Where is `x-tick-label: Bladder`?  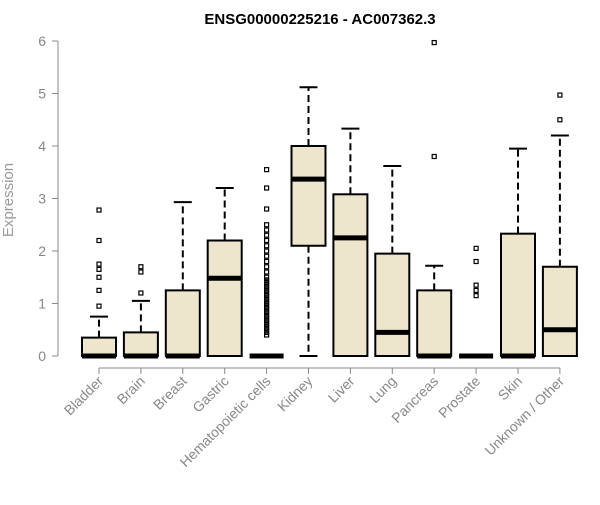 x-tick-label: Bladder is located at coordinates (84, 396).